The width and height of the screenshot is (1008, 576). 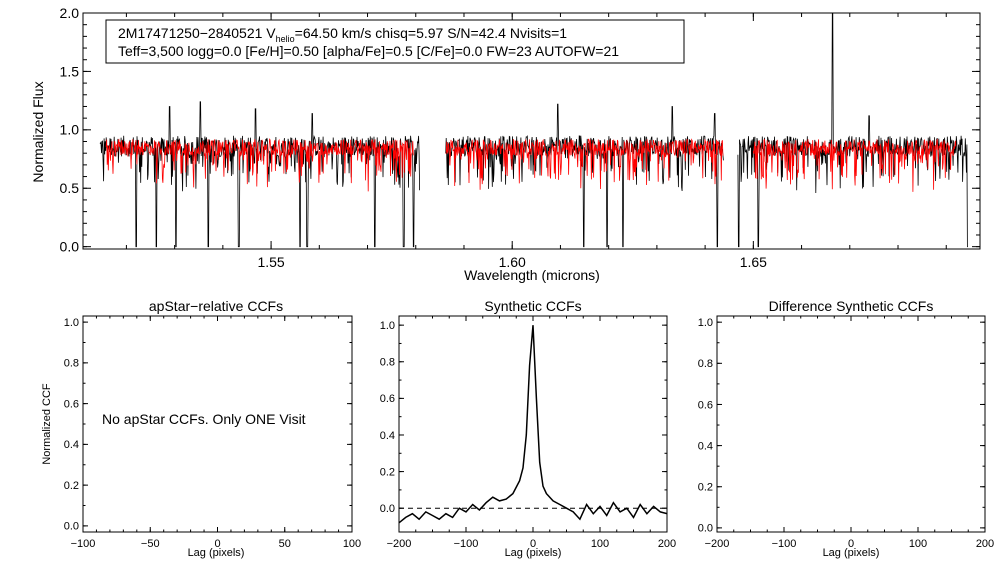 I want to click on difference-ccf-ticks, so click(x=851, y=424).